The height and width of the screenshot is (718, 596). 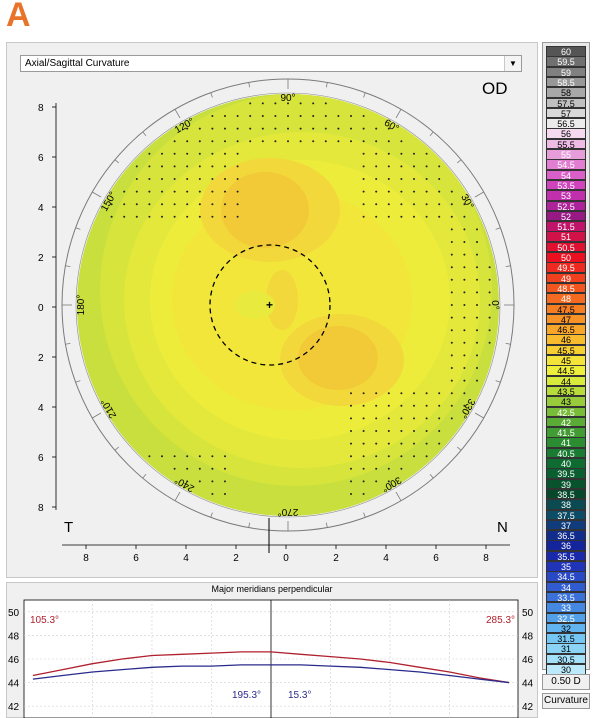 I want to click on left-axis-tick: 2, so click(x=41, y=358).